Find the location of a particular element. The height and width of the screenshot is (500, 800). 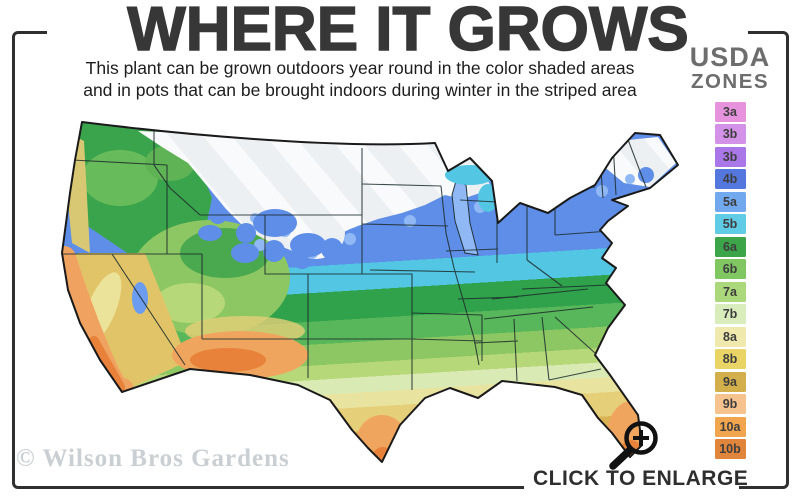

zone-chip-6a: 6a is located at coordinates (730, 246).